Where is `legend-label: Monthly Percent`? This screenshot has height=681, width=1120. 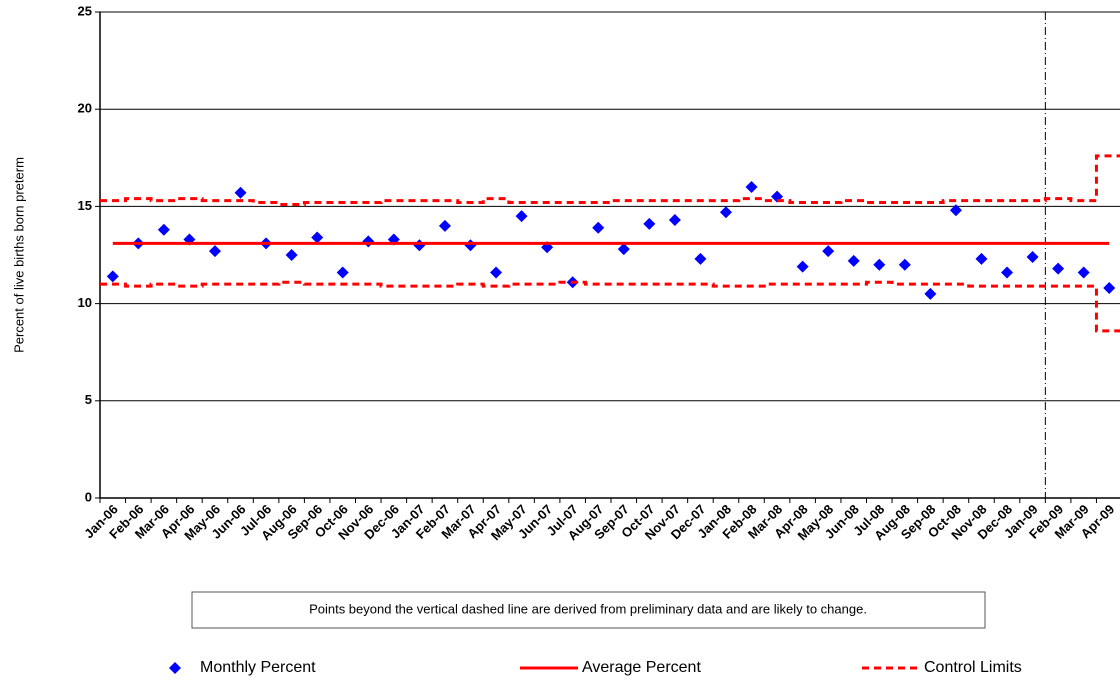 legend-label: Monthly Percent is located at coordinates (258, 667).